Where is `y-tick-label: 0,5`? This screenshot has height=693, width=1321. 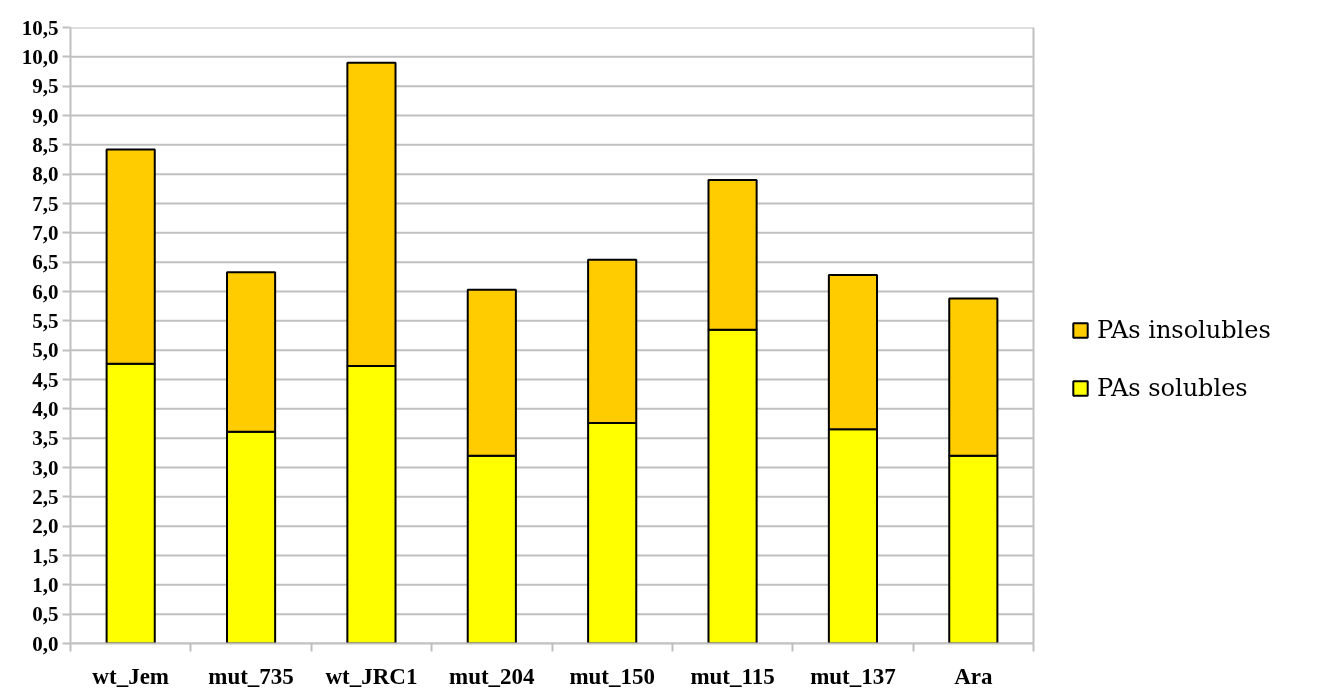
y-tick-label: 0,5 is located at coordinates (45, 614).